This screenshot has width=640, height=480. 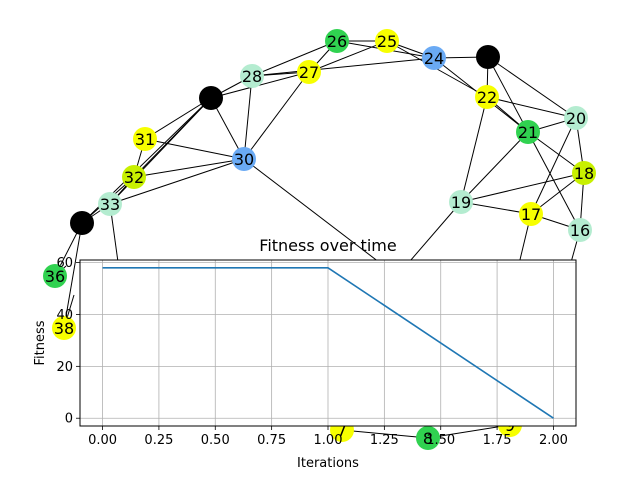 What do you see at coordinates (497, 440) in the screenshot?
I see `x-tick-label: 1.75` at bounding box center [497, 440].